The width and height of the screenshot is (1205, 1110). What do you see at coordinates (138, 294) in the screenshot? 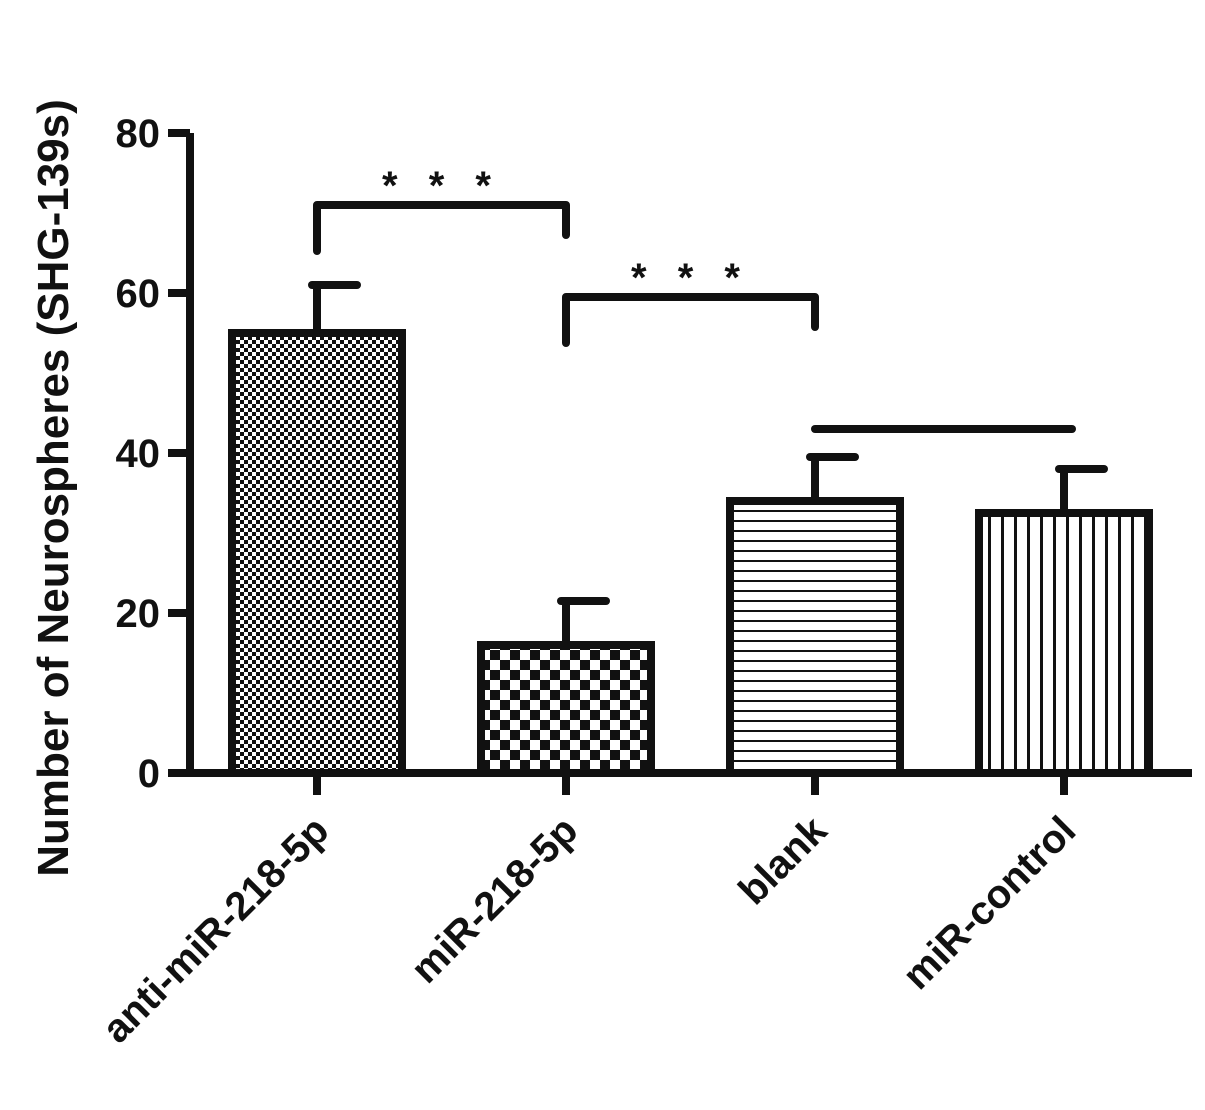
I see `y-tick-label-60: 60` at bounding box center [138, 294].